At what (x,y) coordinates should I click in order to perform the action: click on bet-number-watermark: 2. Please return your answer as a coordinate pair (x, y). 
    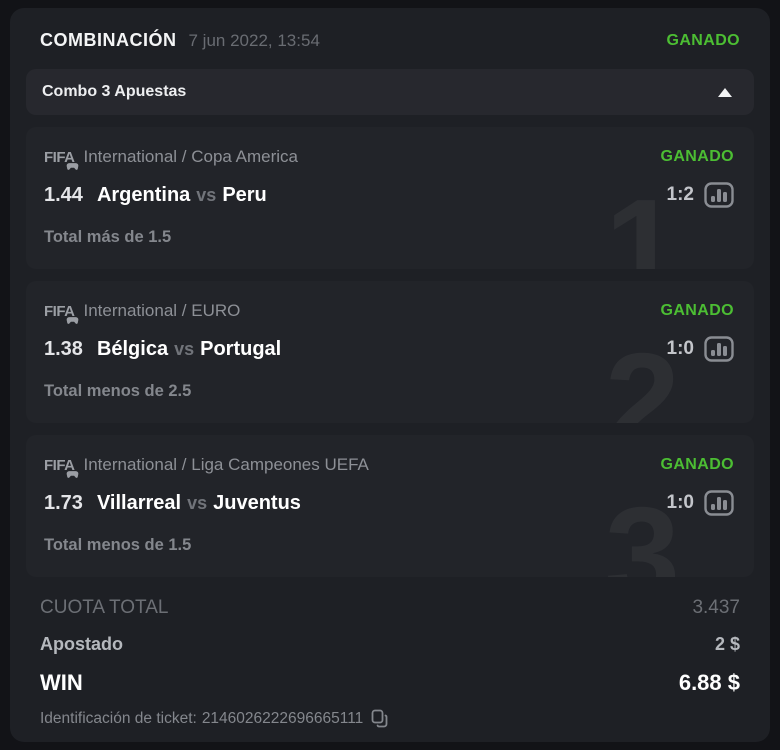
    Looking at the image, I should click on (642, 374).